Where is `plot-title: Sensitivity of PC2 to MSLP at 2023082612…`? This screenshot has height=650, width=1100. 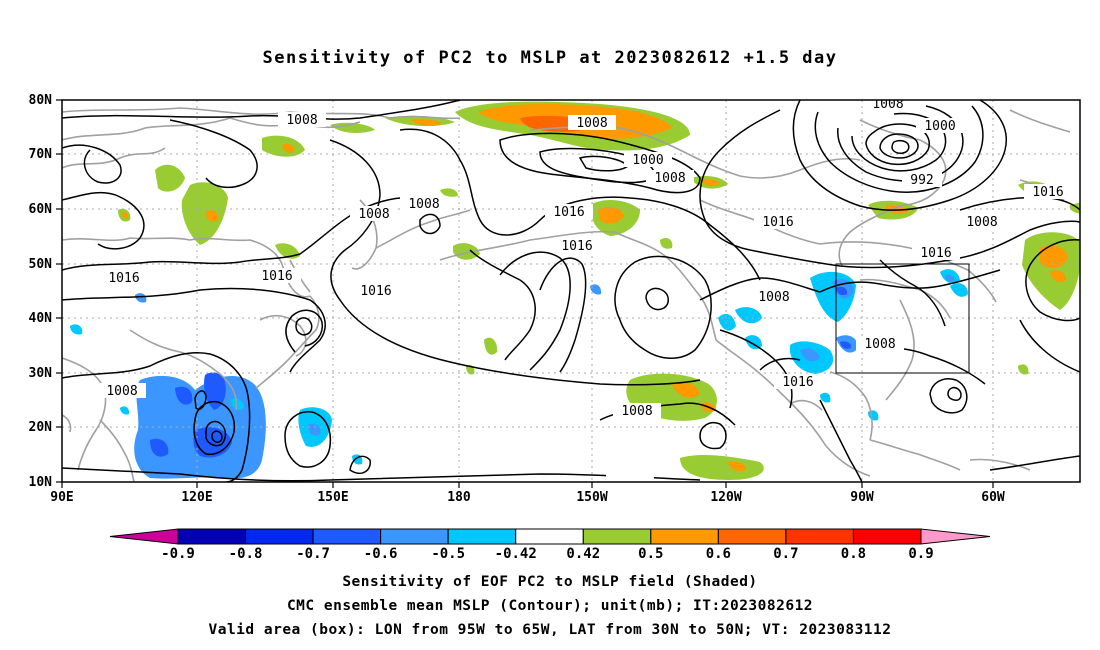 plot-title: Sensitivity of PC2 to MSLP at 2023082612… is located at coordinates (550, 58).